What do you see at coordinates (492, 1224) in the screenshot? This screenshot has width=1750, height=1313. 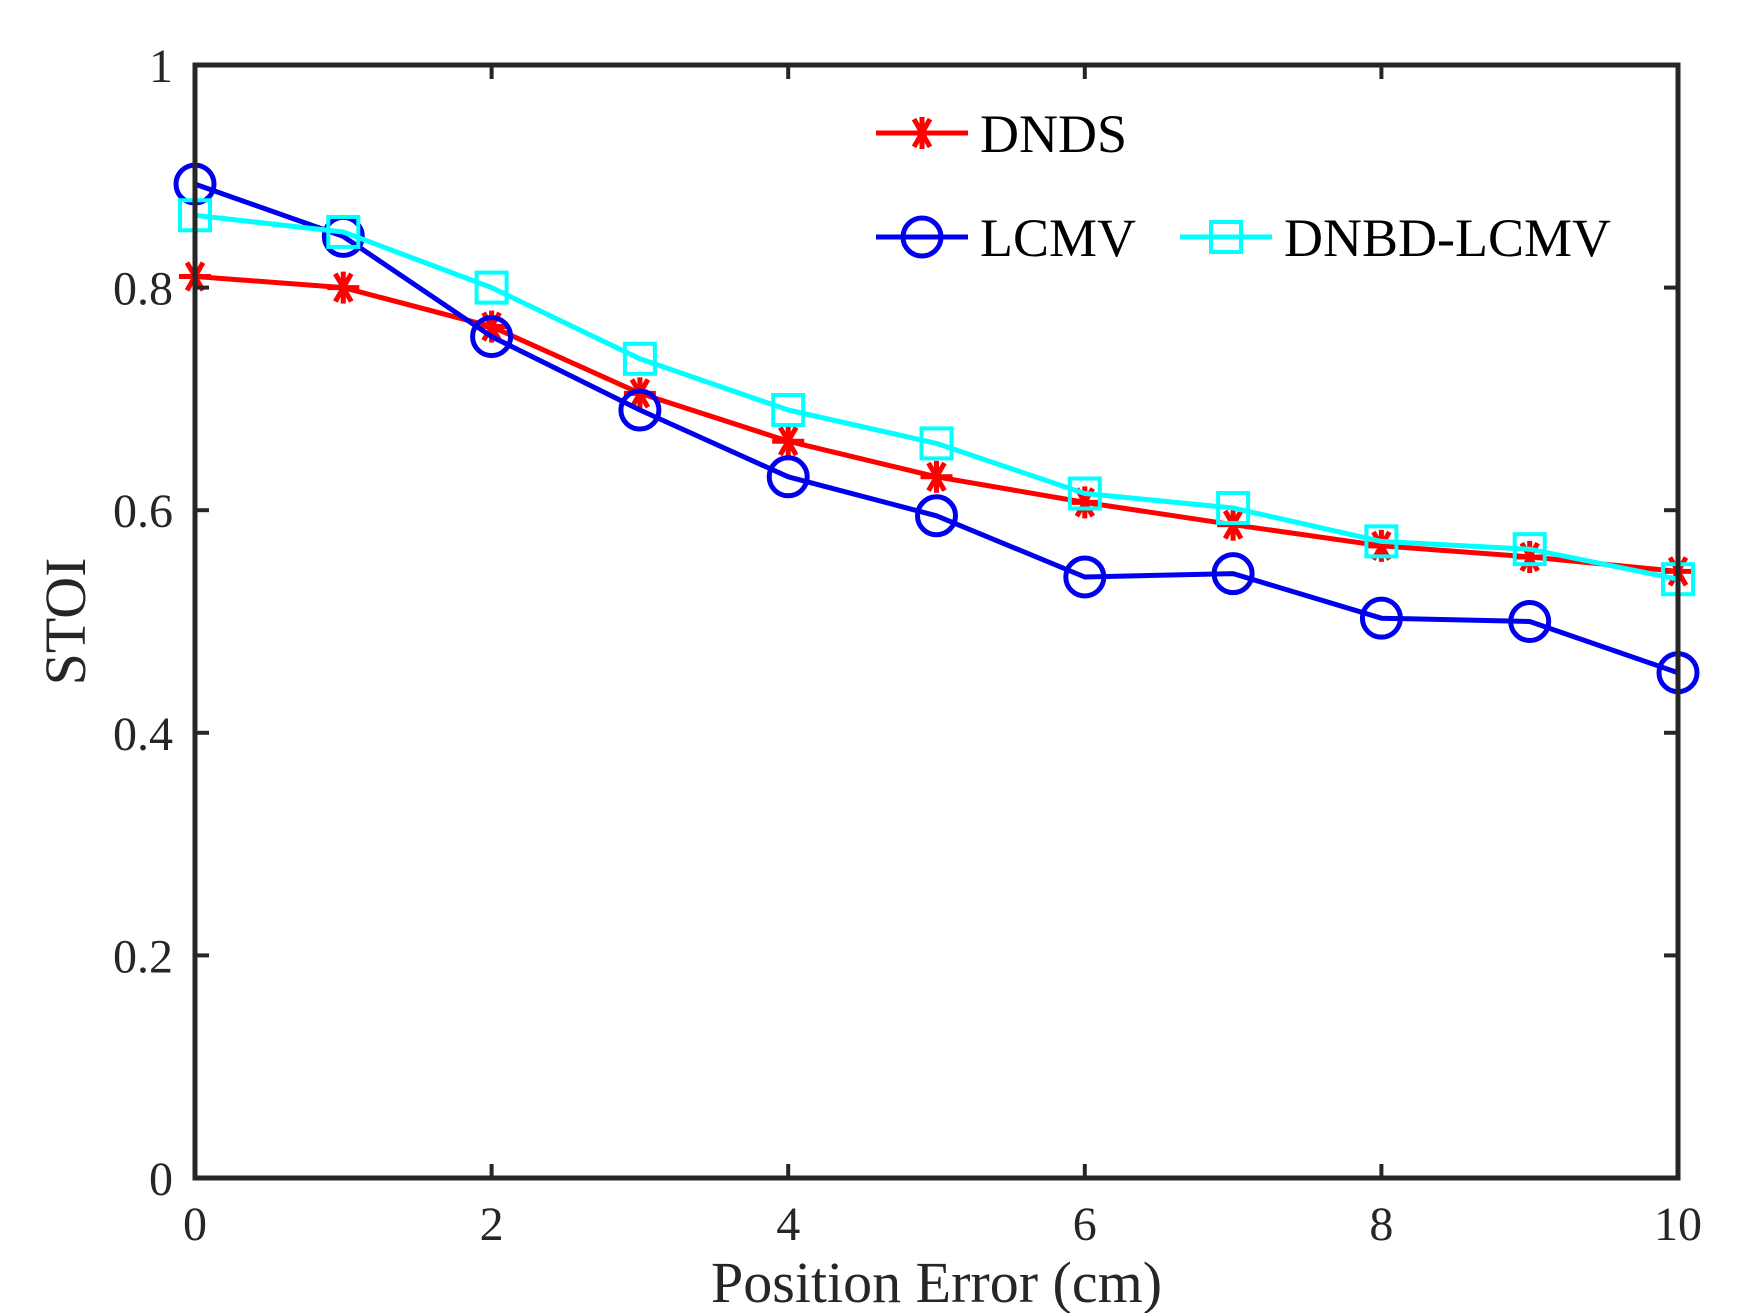 I see `x-tick-label: 2` at bounding box center [492, 1224].